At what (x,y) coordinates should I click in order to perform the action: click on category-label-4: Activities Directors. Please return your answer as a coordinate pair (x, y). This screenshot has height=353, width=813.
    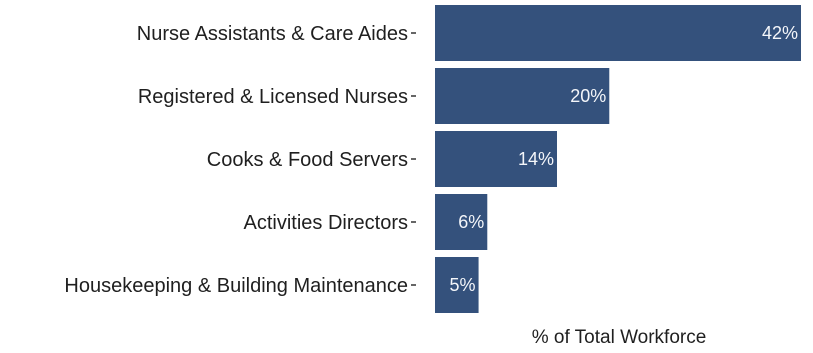
    Looking at the image, I should click on (326, 223).